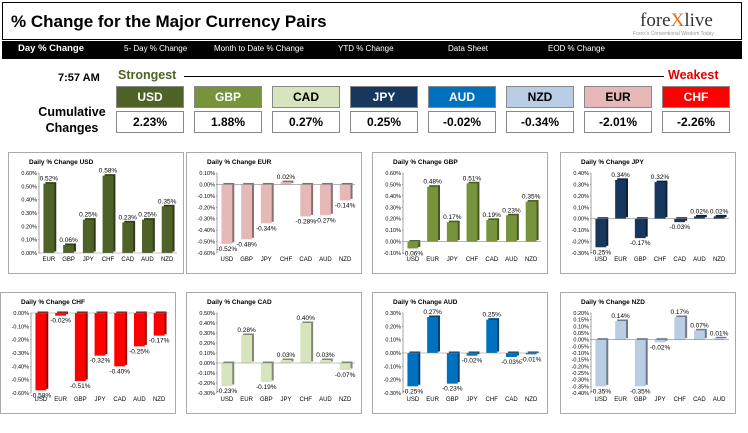 The height and width of the screenshot is (433, 748). What do you see at coordinates (620, 316) in the screenshot?
I see `data-label: 0.14%` at bounding box center [620, 316].